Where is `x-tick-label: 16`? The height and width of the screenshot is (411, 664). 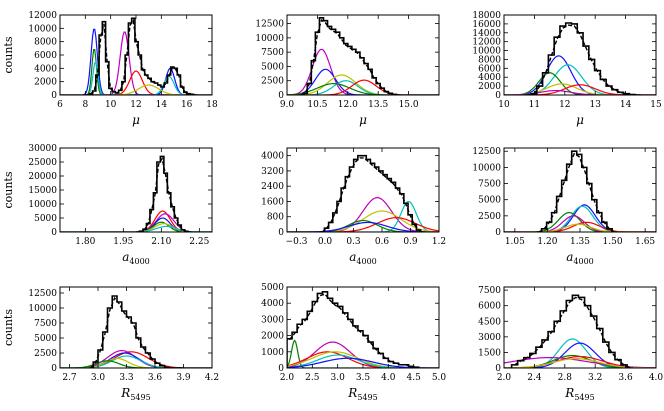 x-tick-label: 16 is located at coordinates (187, 105).